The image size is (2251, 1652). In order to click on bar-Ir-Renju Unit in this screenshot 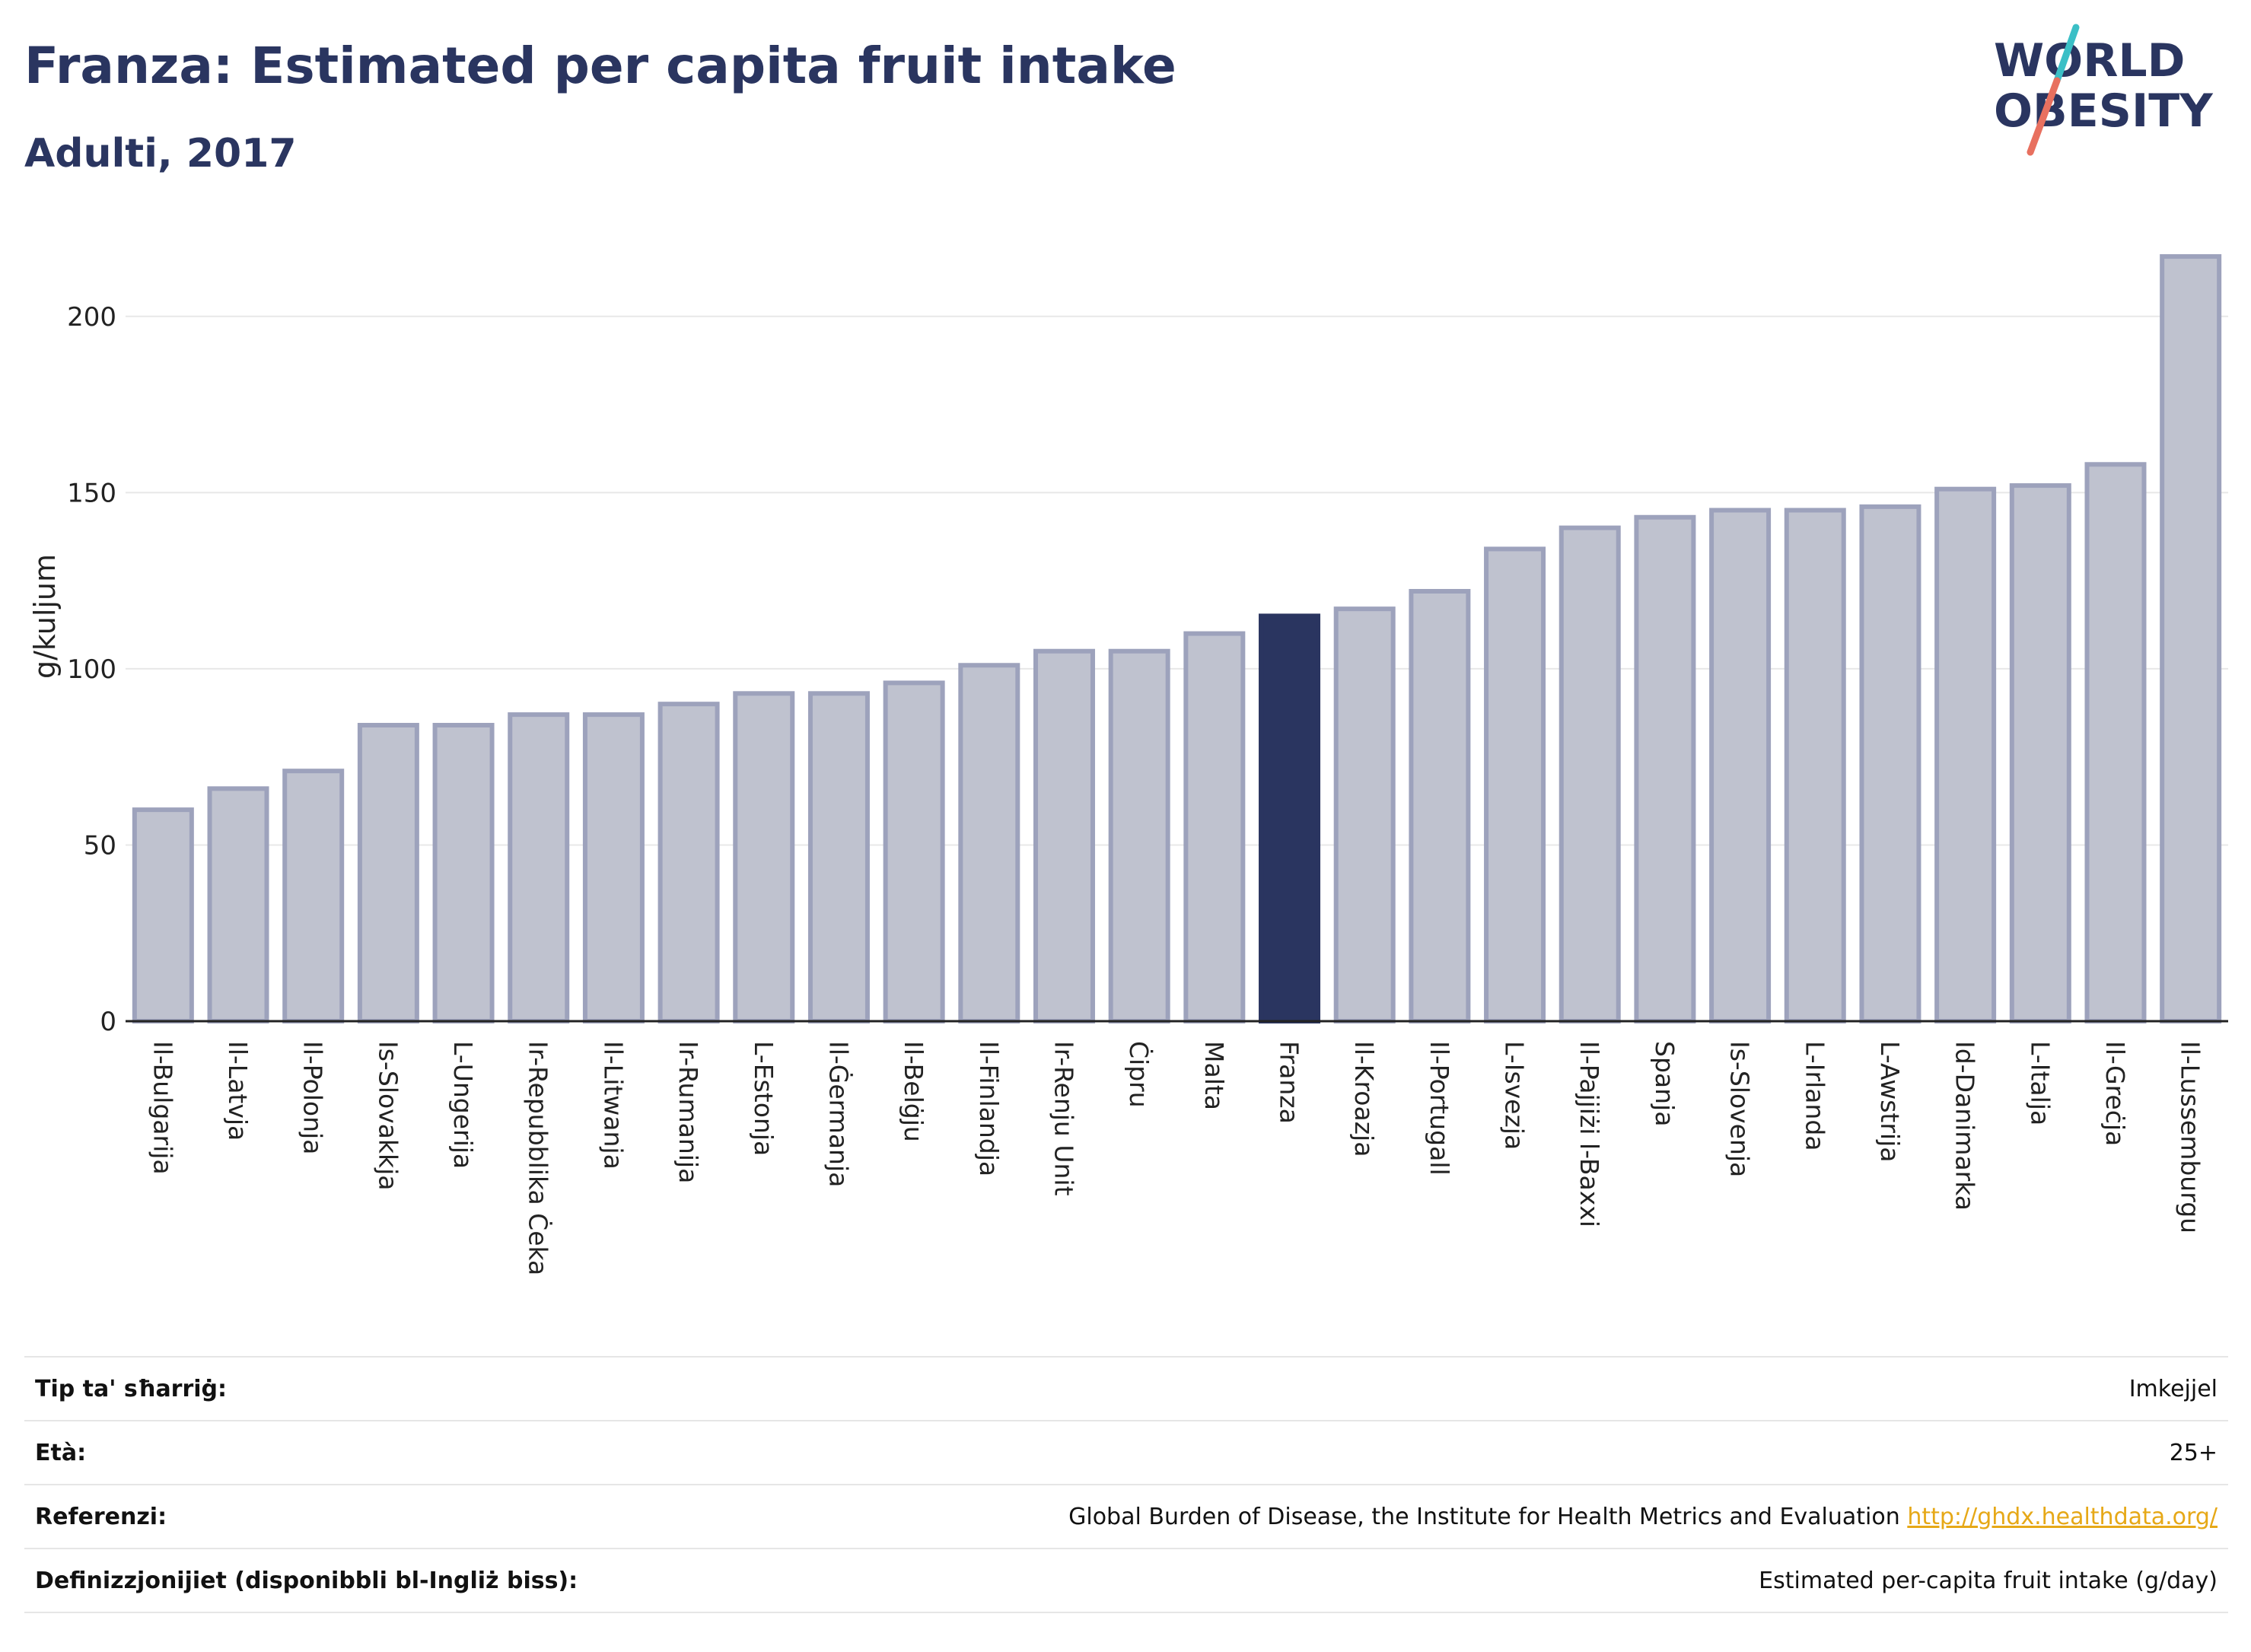, I will do `click(1064, 835)`.